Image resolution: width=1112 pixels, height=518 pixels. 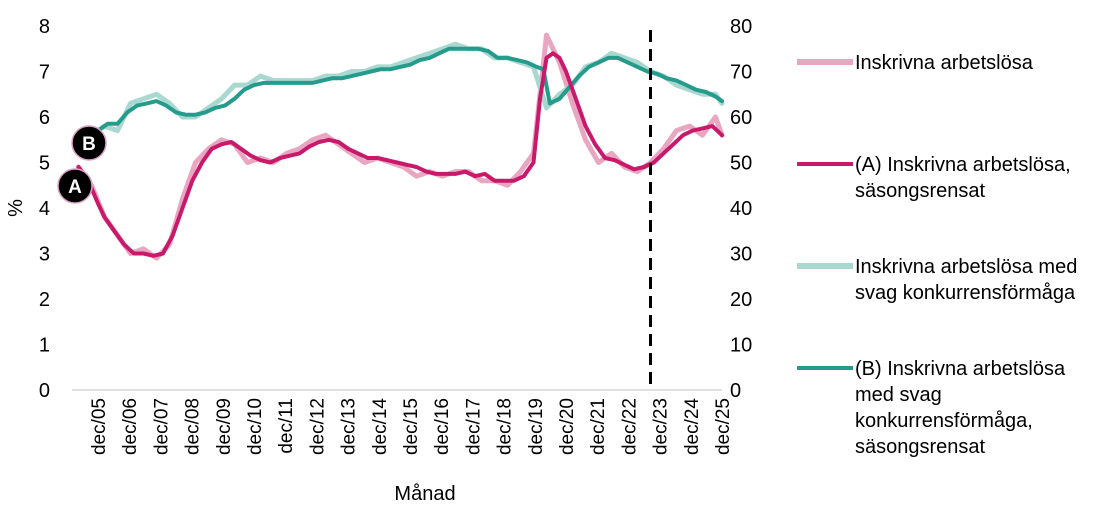 What do you see at coordinates (44, 391) in the screenshot?
I see `left-tick-label: 0` at bounding box center [44, 391].